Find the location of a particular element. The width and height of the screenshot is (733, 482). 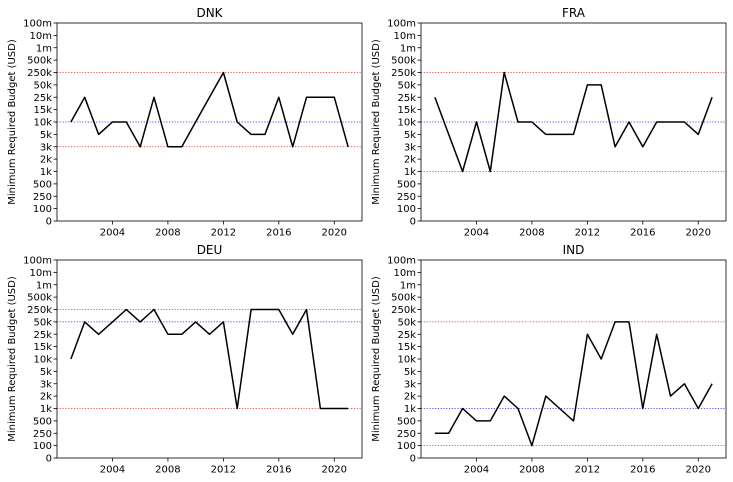

chart-title: IND is located at coordinates (574, 250).